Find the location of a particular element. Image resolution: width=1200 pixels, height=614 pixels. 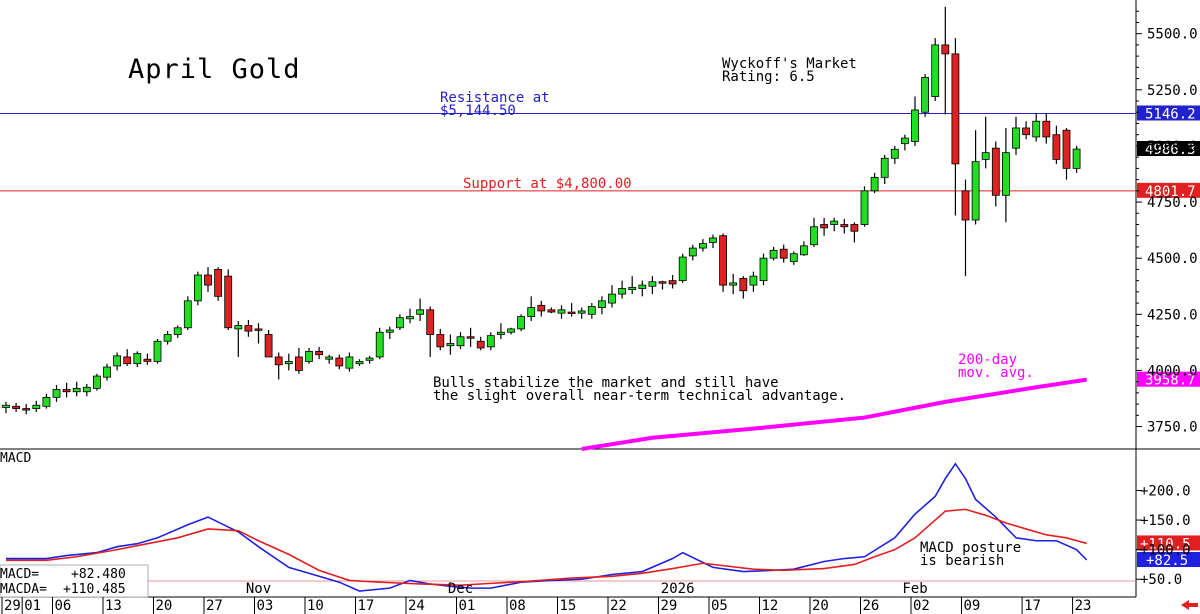

macd-tick-label: +100.0 is located at coordinates (1165, 551).